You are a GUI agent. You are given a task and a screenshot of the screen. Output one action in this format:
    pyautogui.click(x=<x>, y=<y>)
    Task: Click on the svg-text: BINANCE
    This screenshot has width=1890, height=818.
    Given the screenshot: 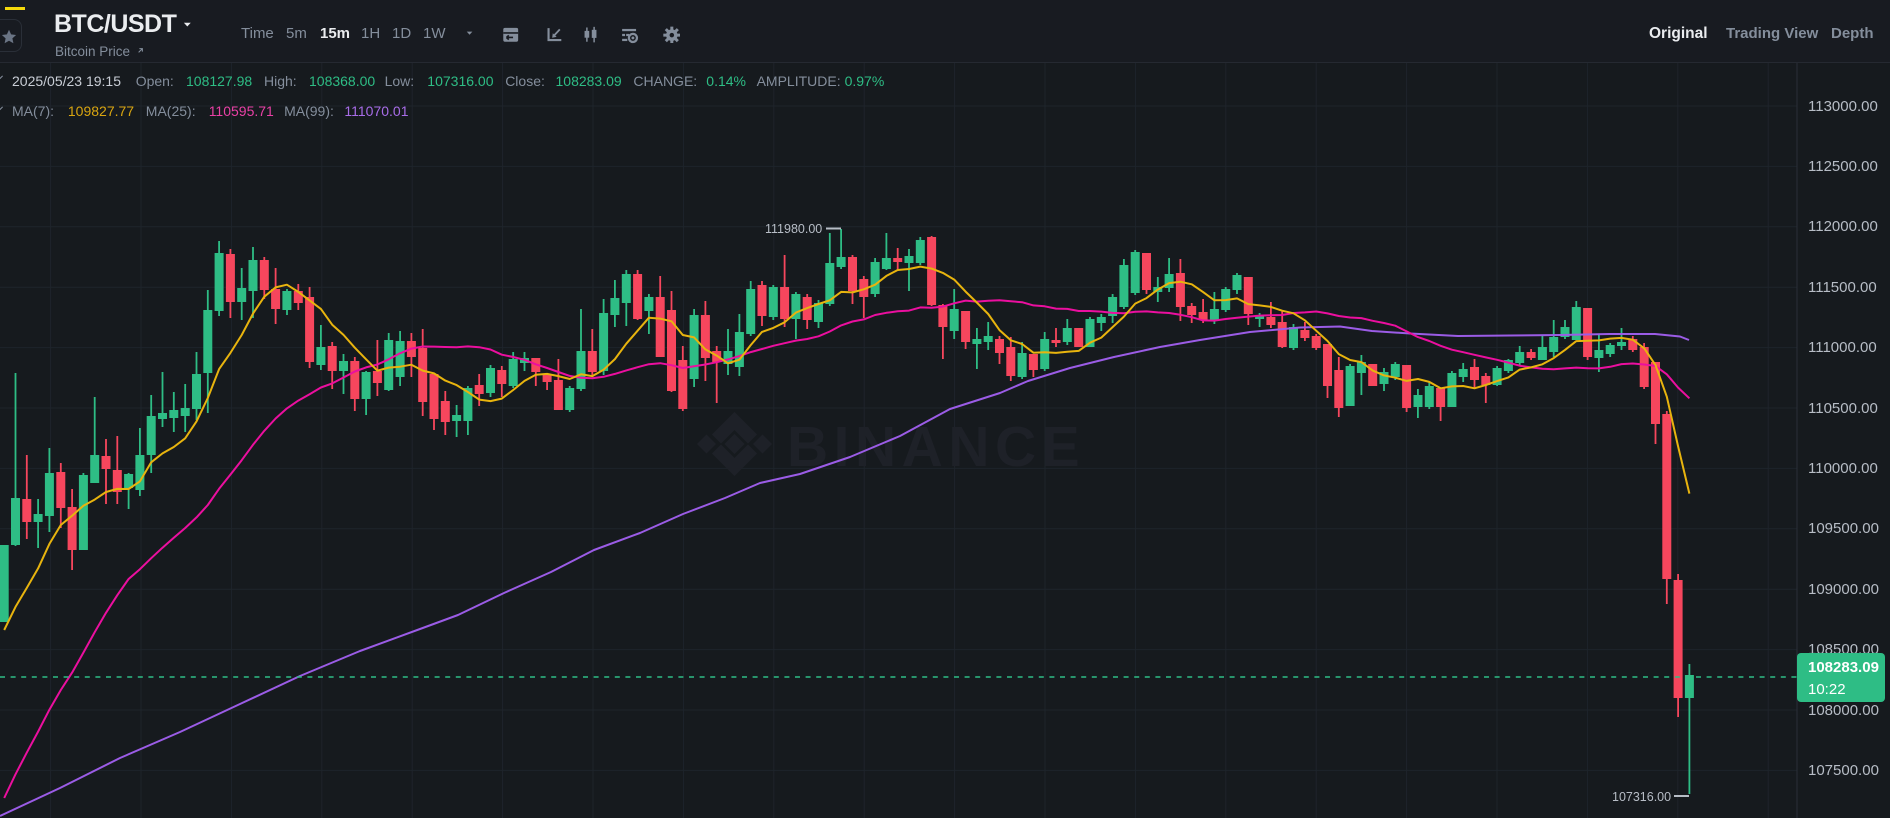 What is the action you would take?
    pyautogui.click(x=936, y=447)
    